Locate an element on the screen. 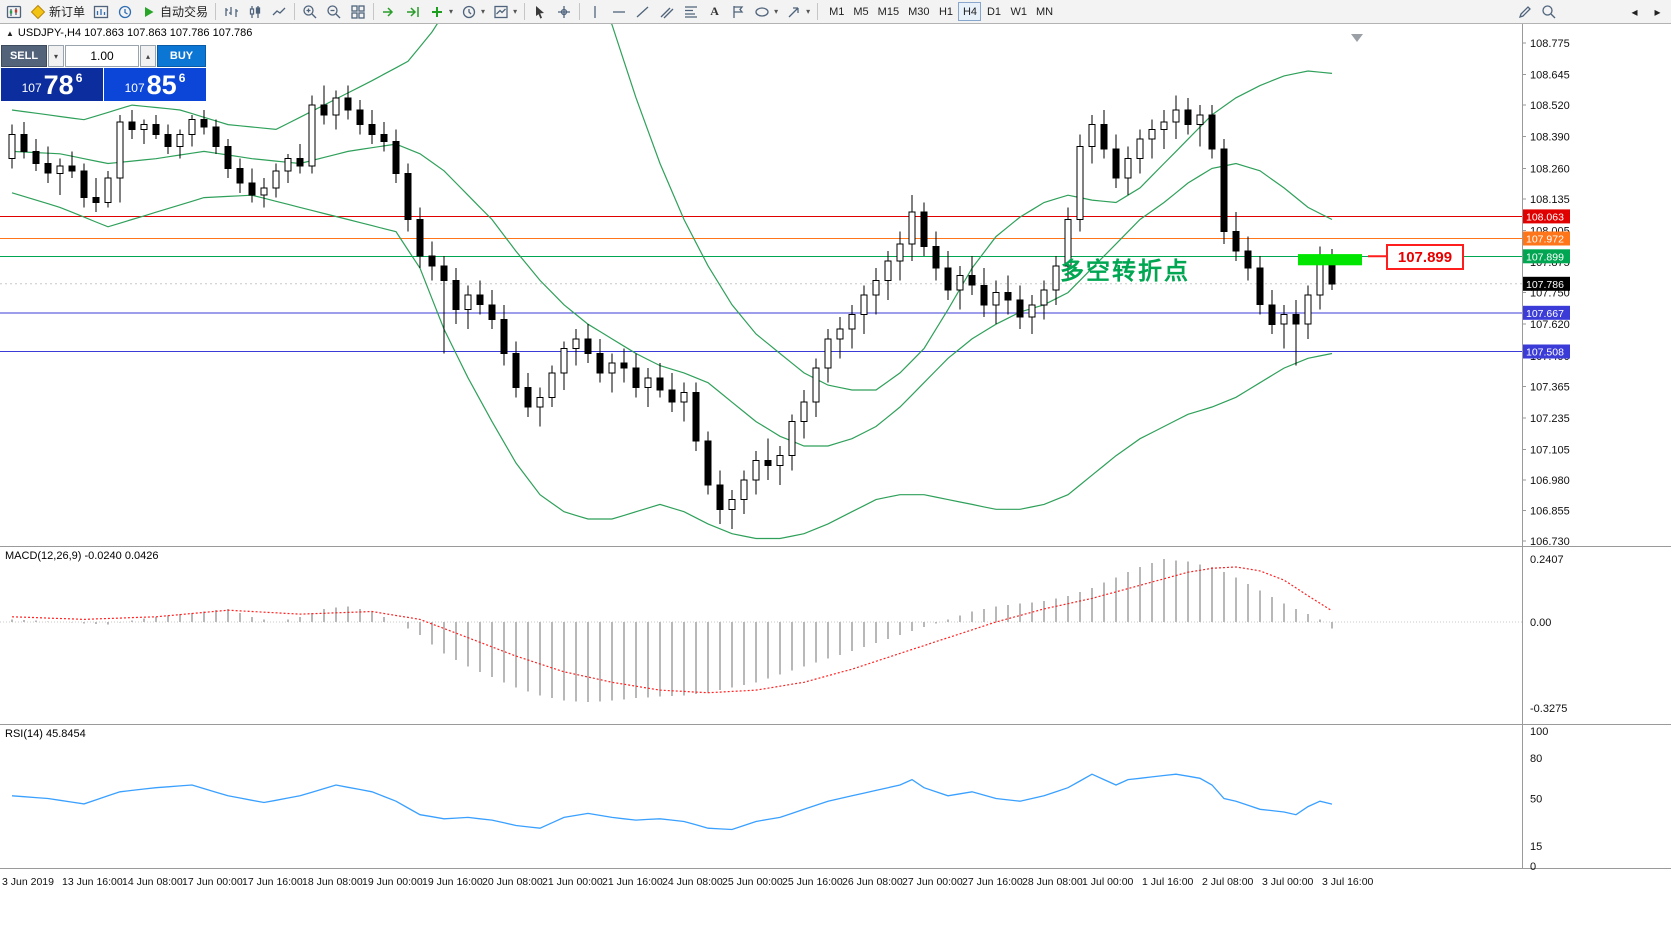 This screenshot has height=951, width=1671. fibonacci-icon is located at coordinates (691, 11).